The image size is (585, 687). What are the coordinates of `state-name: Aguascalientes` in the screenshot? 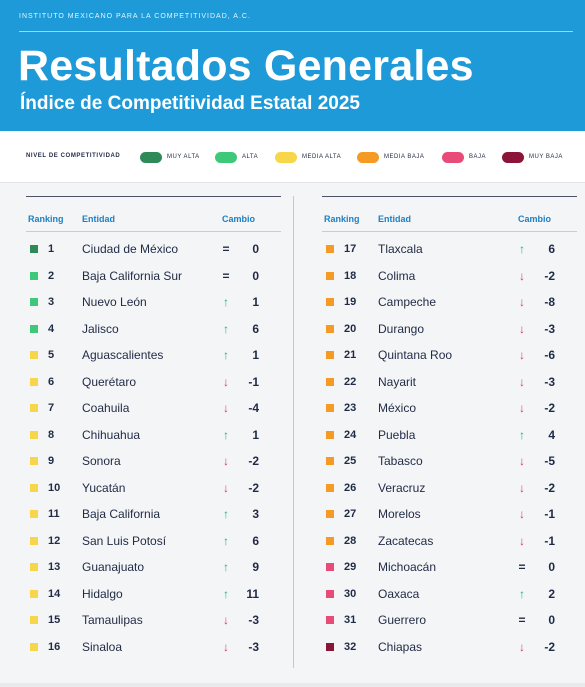 It's located at (123, 355).